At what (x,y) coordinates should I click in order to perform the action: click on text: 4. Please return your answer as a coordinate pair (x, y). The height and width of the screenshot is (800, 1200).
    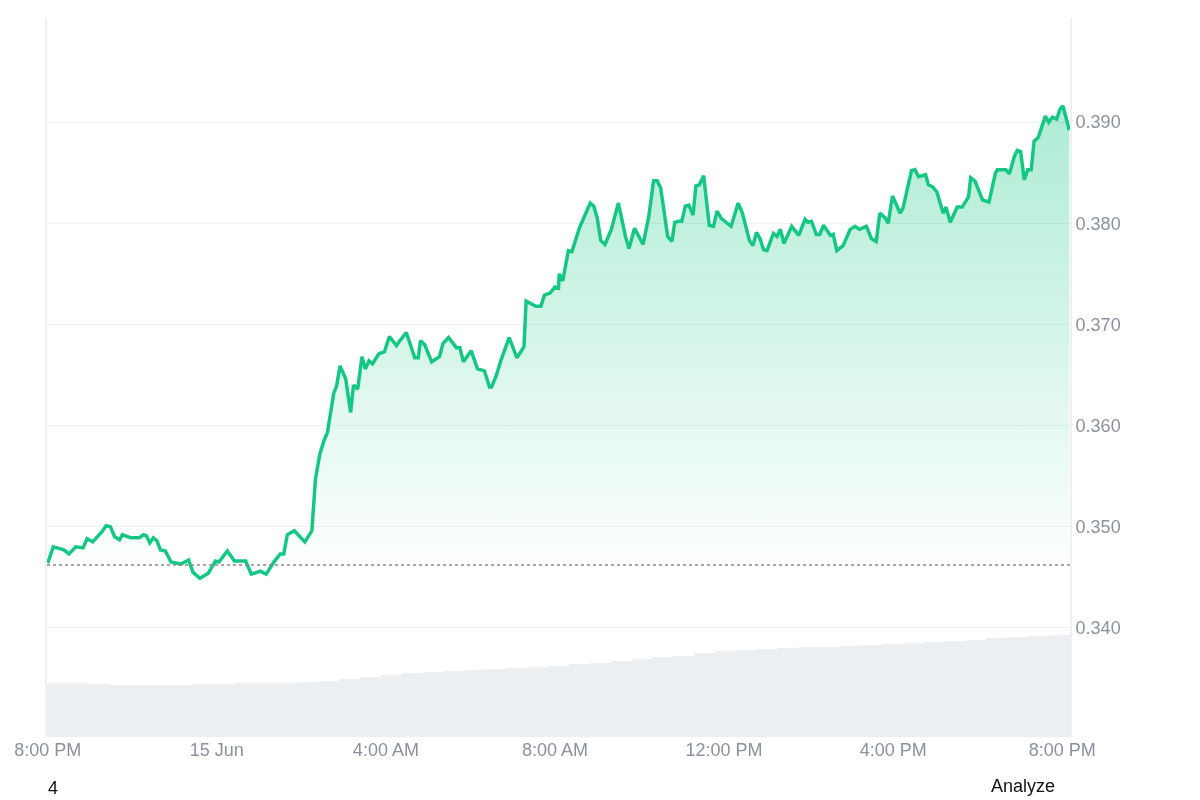
    Looking at the image, I should click on (53, 788).